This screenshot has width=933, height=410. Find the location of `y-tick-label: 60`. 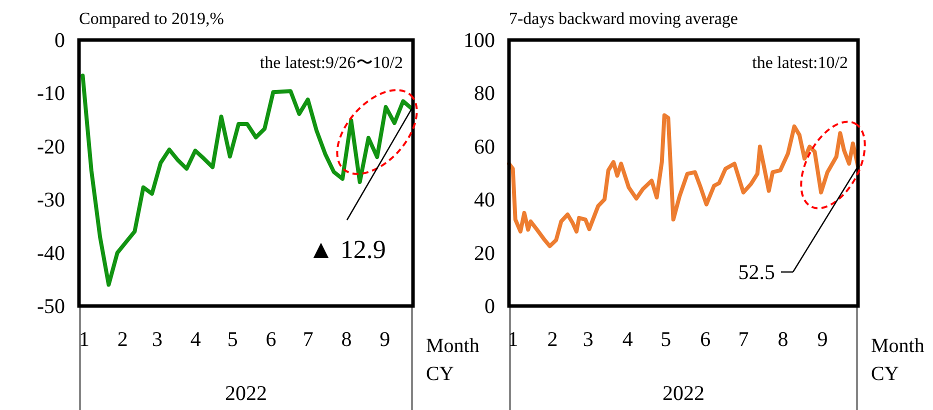

y-tick-label: 60 is located at coordinates (484, 146).